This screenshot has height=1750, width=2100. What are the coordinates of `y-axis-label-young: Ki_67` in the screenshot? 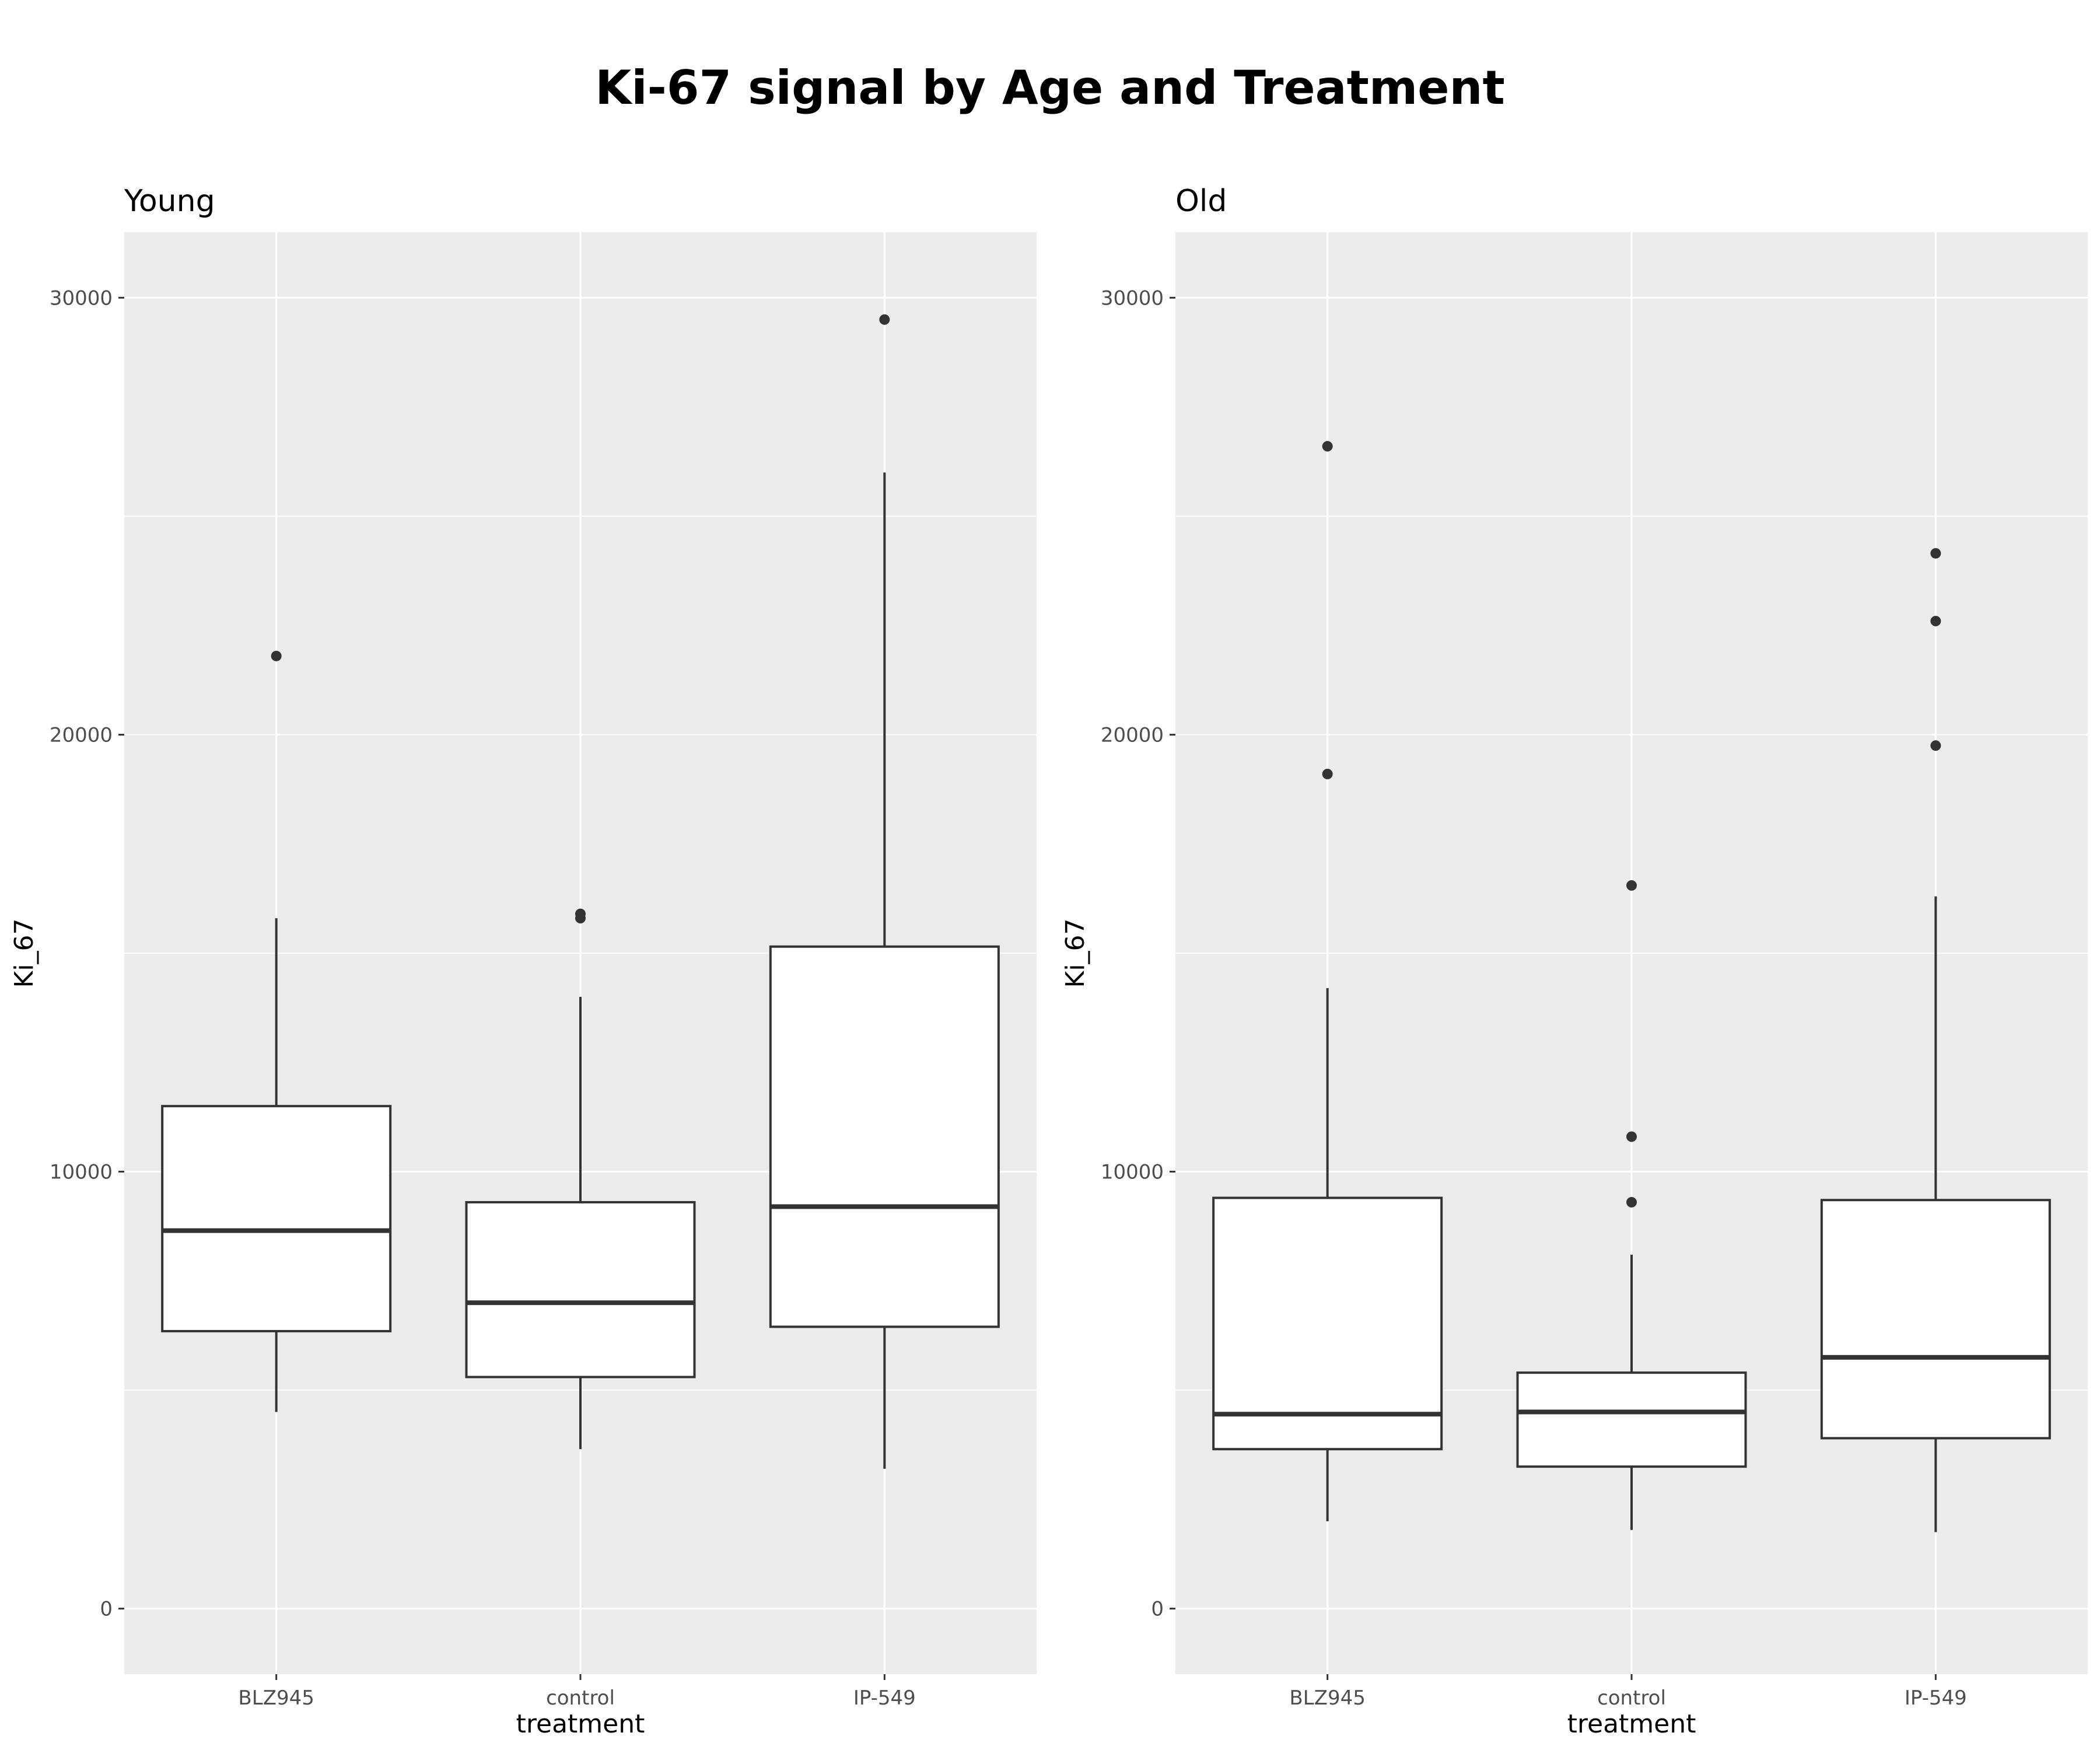 It's located at (24, 953).